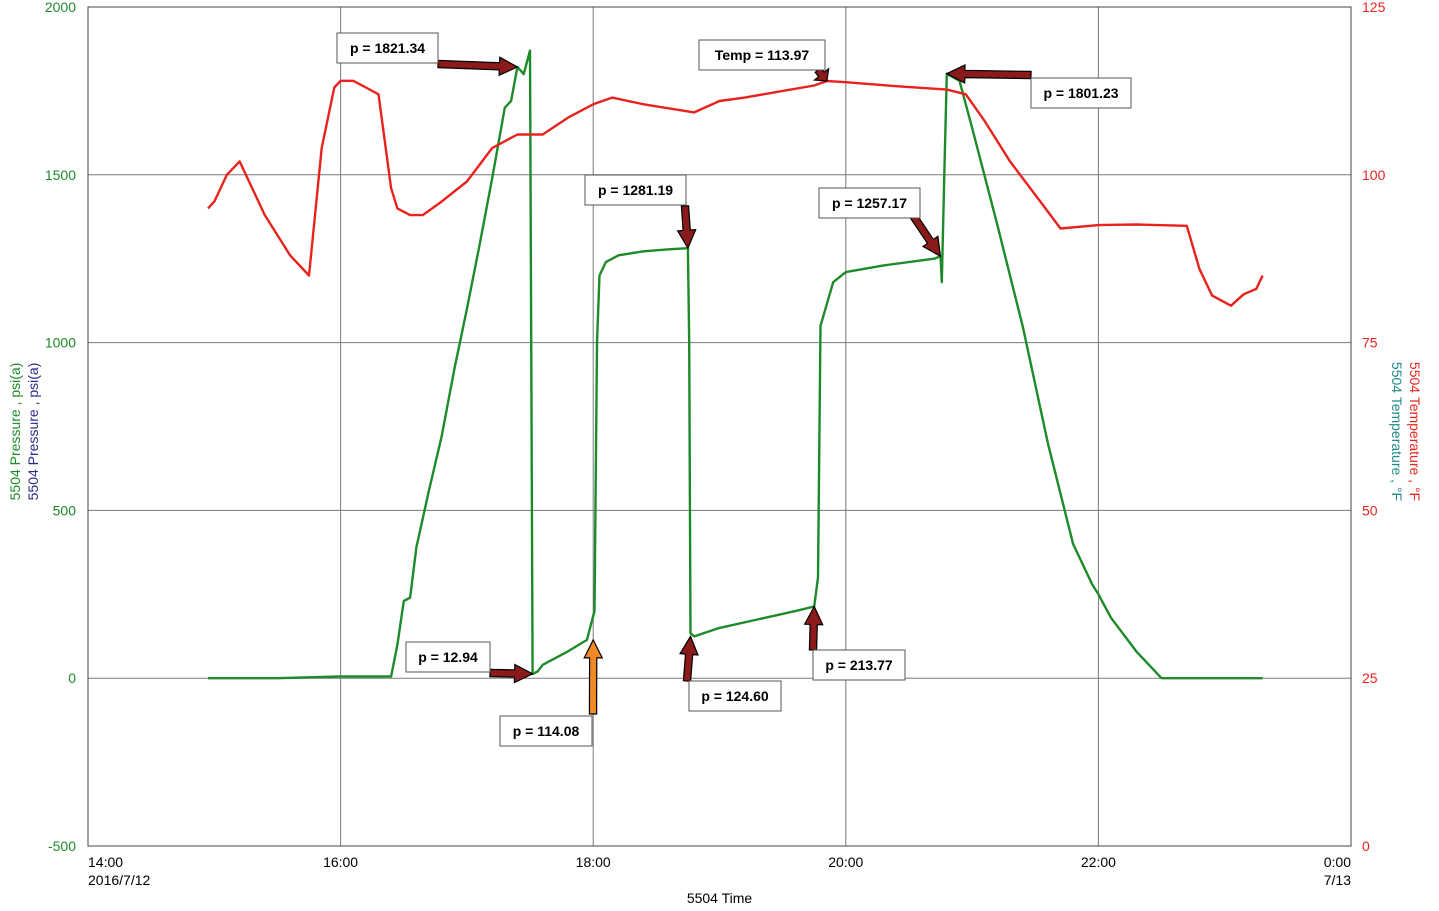 Image resolution: width=1439 pixels, height=911 pixels. Describe the element at coordinates (15, 432) in the screenshot. I see `left-axis-title-pressure-1: 5504 Pressure , psi(a)` at that location.